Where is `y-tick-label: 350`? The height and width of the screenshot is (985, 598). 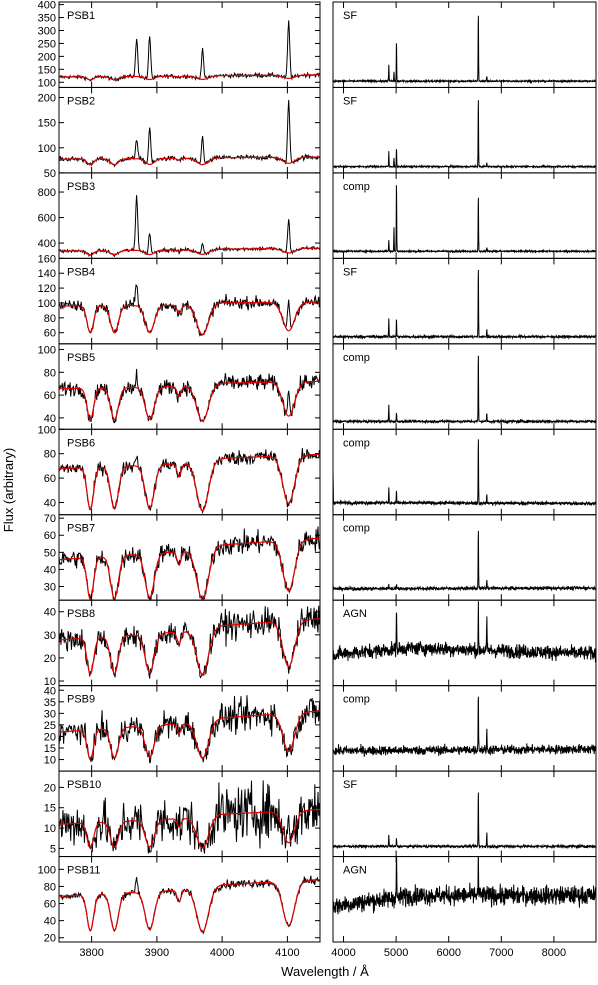
y-tick-label: 350 is located at coordinates (47, 19).